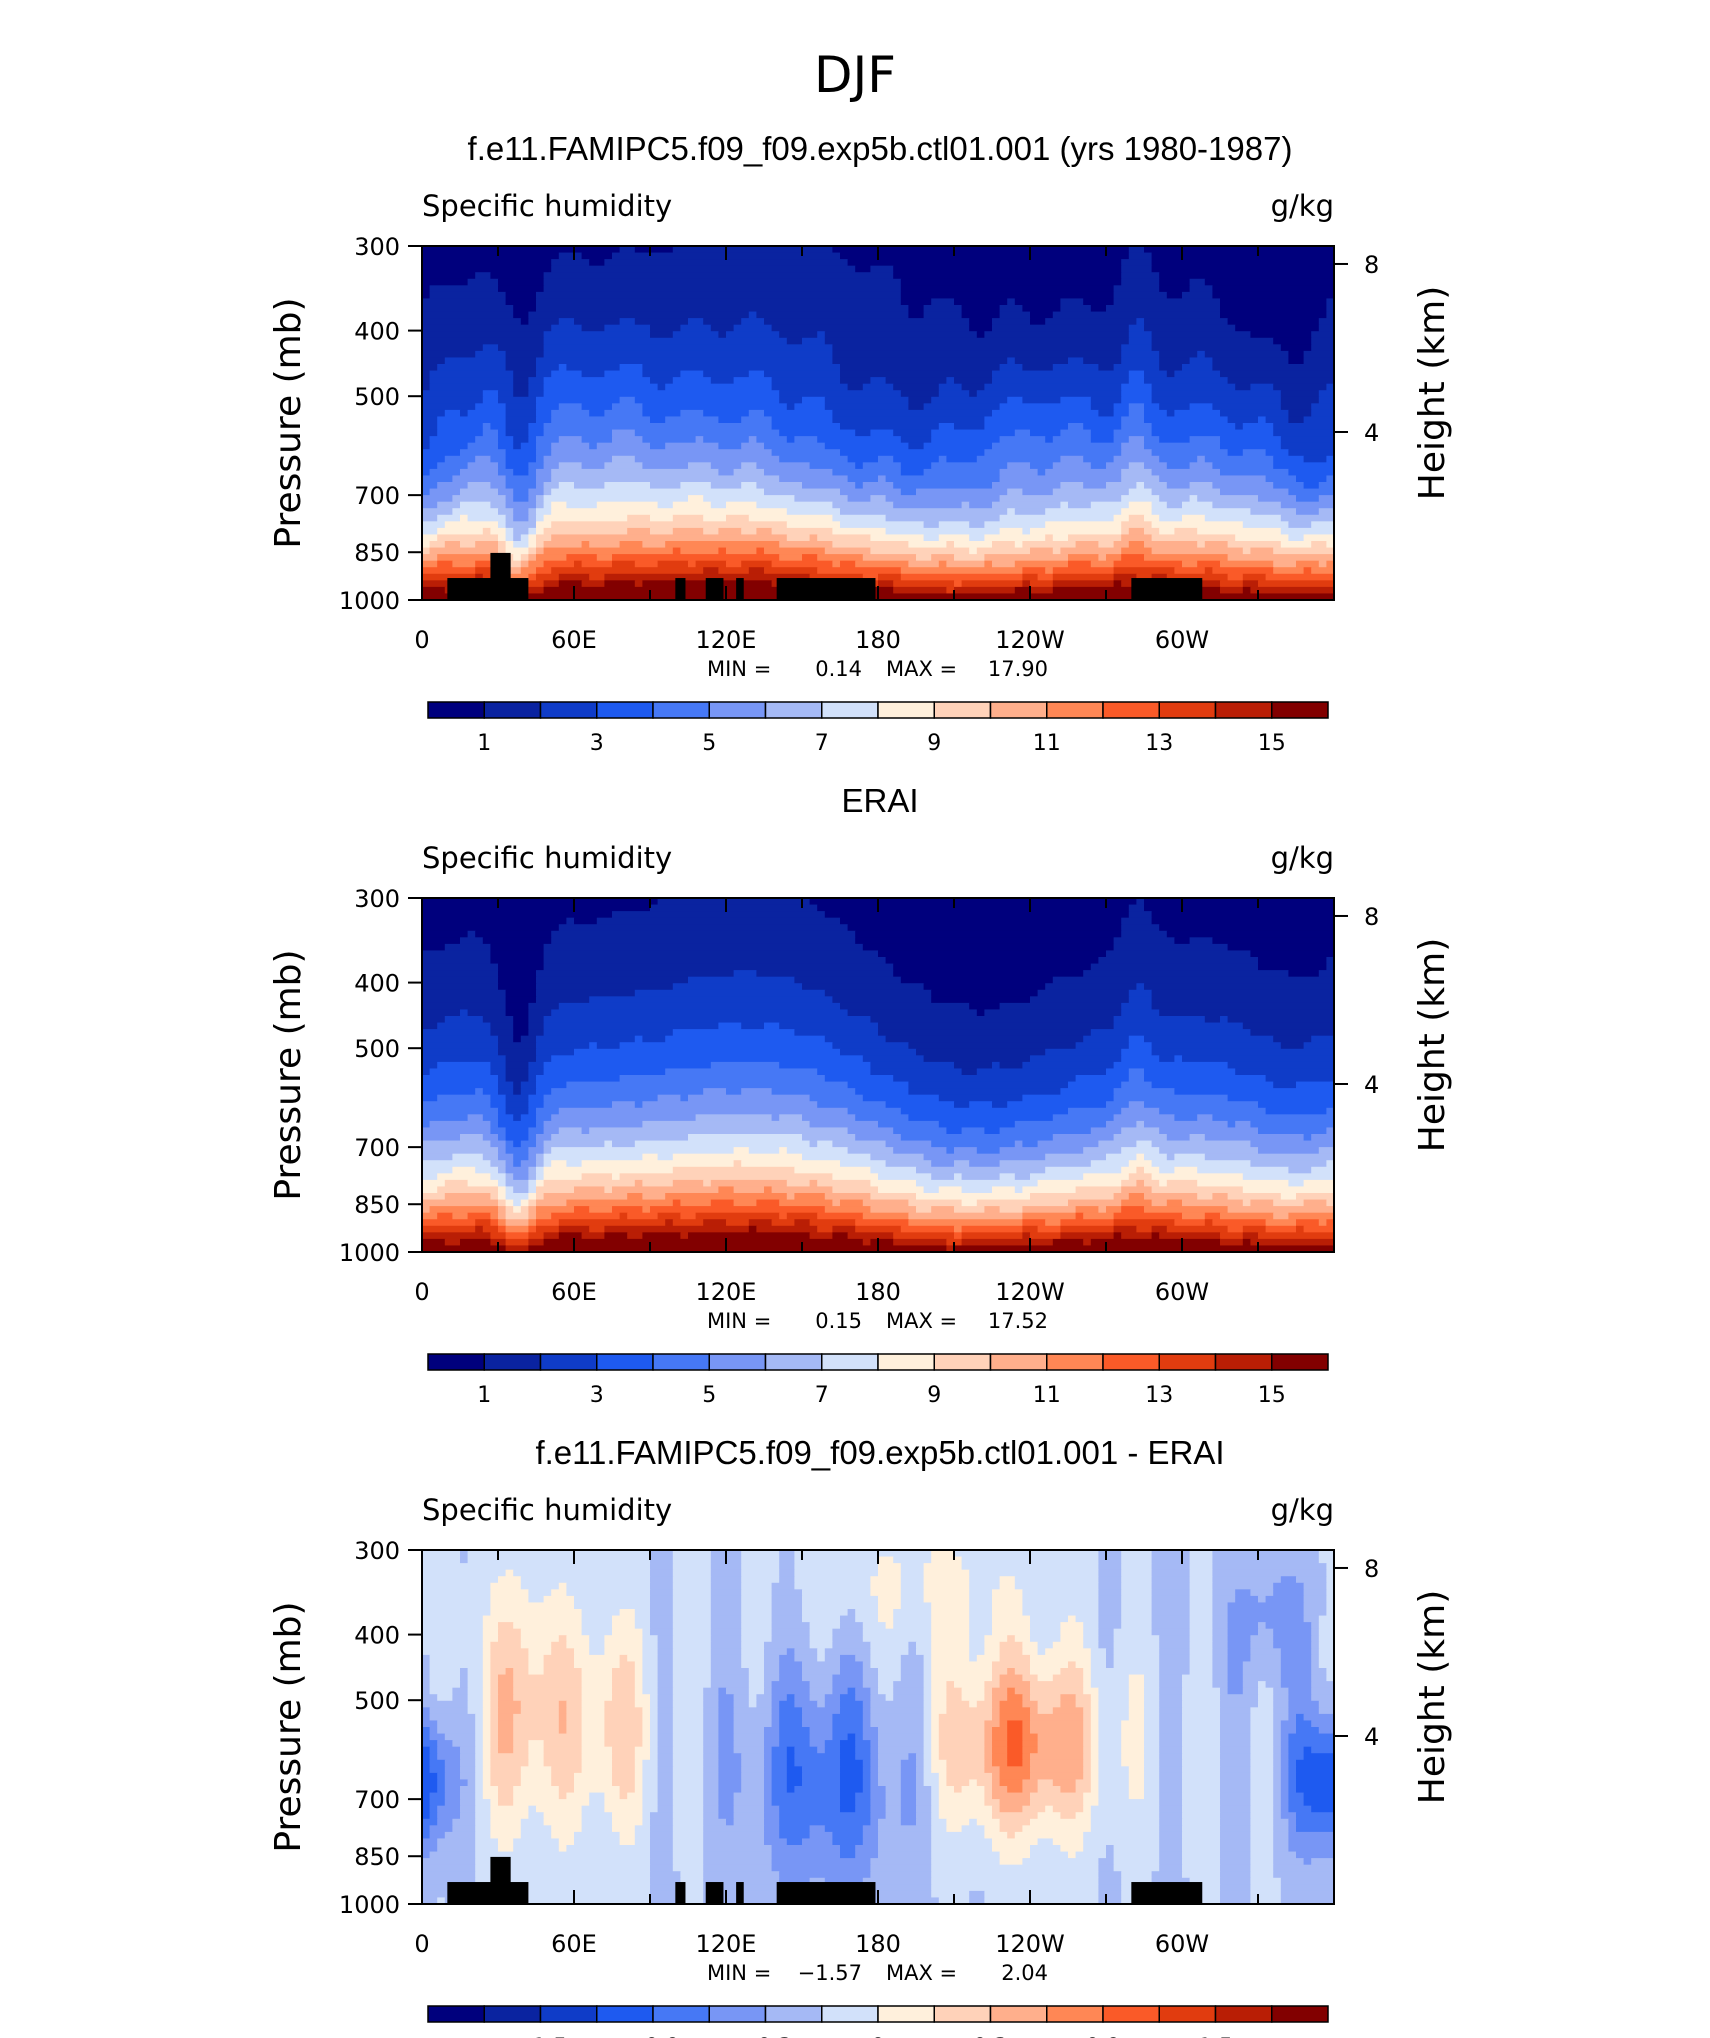  What do you see at coordinates (421, 1292) in the screenshot?
I see `x-tick-label: 0` at bounding box center [421, 1292].